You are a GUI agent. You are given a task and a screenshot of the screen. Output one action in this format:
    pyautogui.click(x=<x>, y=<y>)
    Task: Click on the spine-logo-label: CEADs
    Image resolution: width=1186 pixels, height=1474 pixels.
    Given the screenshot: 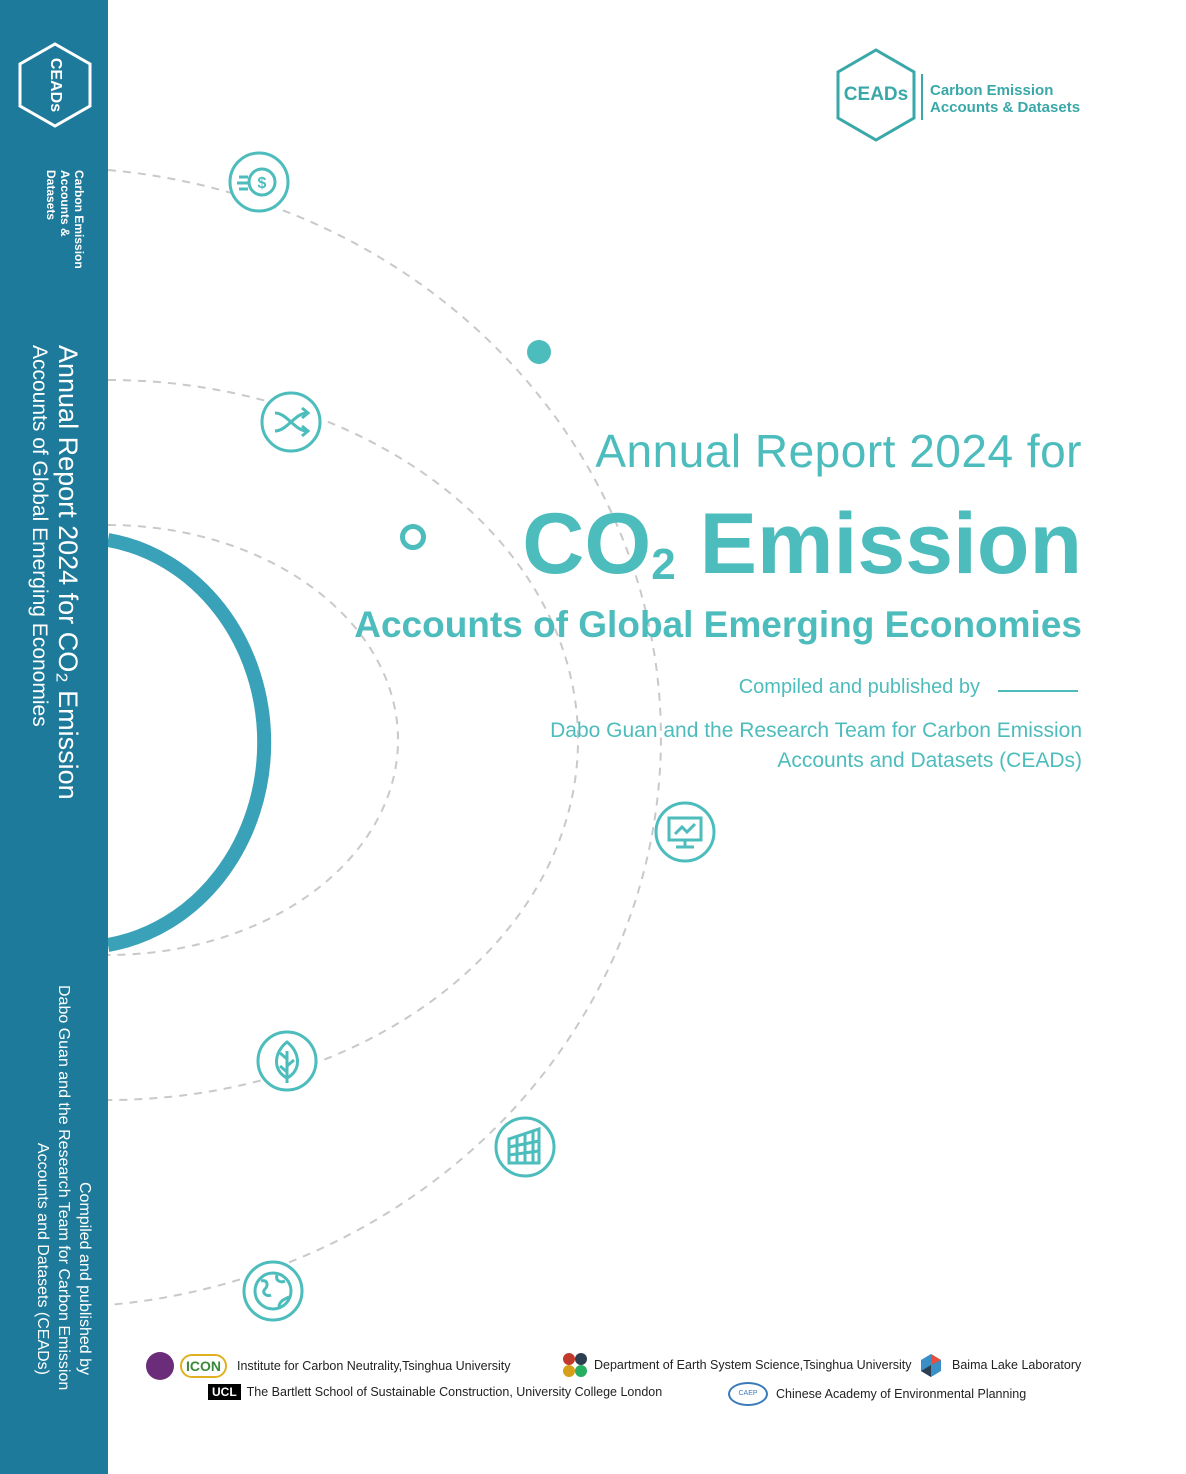 What is the action you would take?
    pyautogui.click(x=55, y=85)
    